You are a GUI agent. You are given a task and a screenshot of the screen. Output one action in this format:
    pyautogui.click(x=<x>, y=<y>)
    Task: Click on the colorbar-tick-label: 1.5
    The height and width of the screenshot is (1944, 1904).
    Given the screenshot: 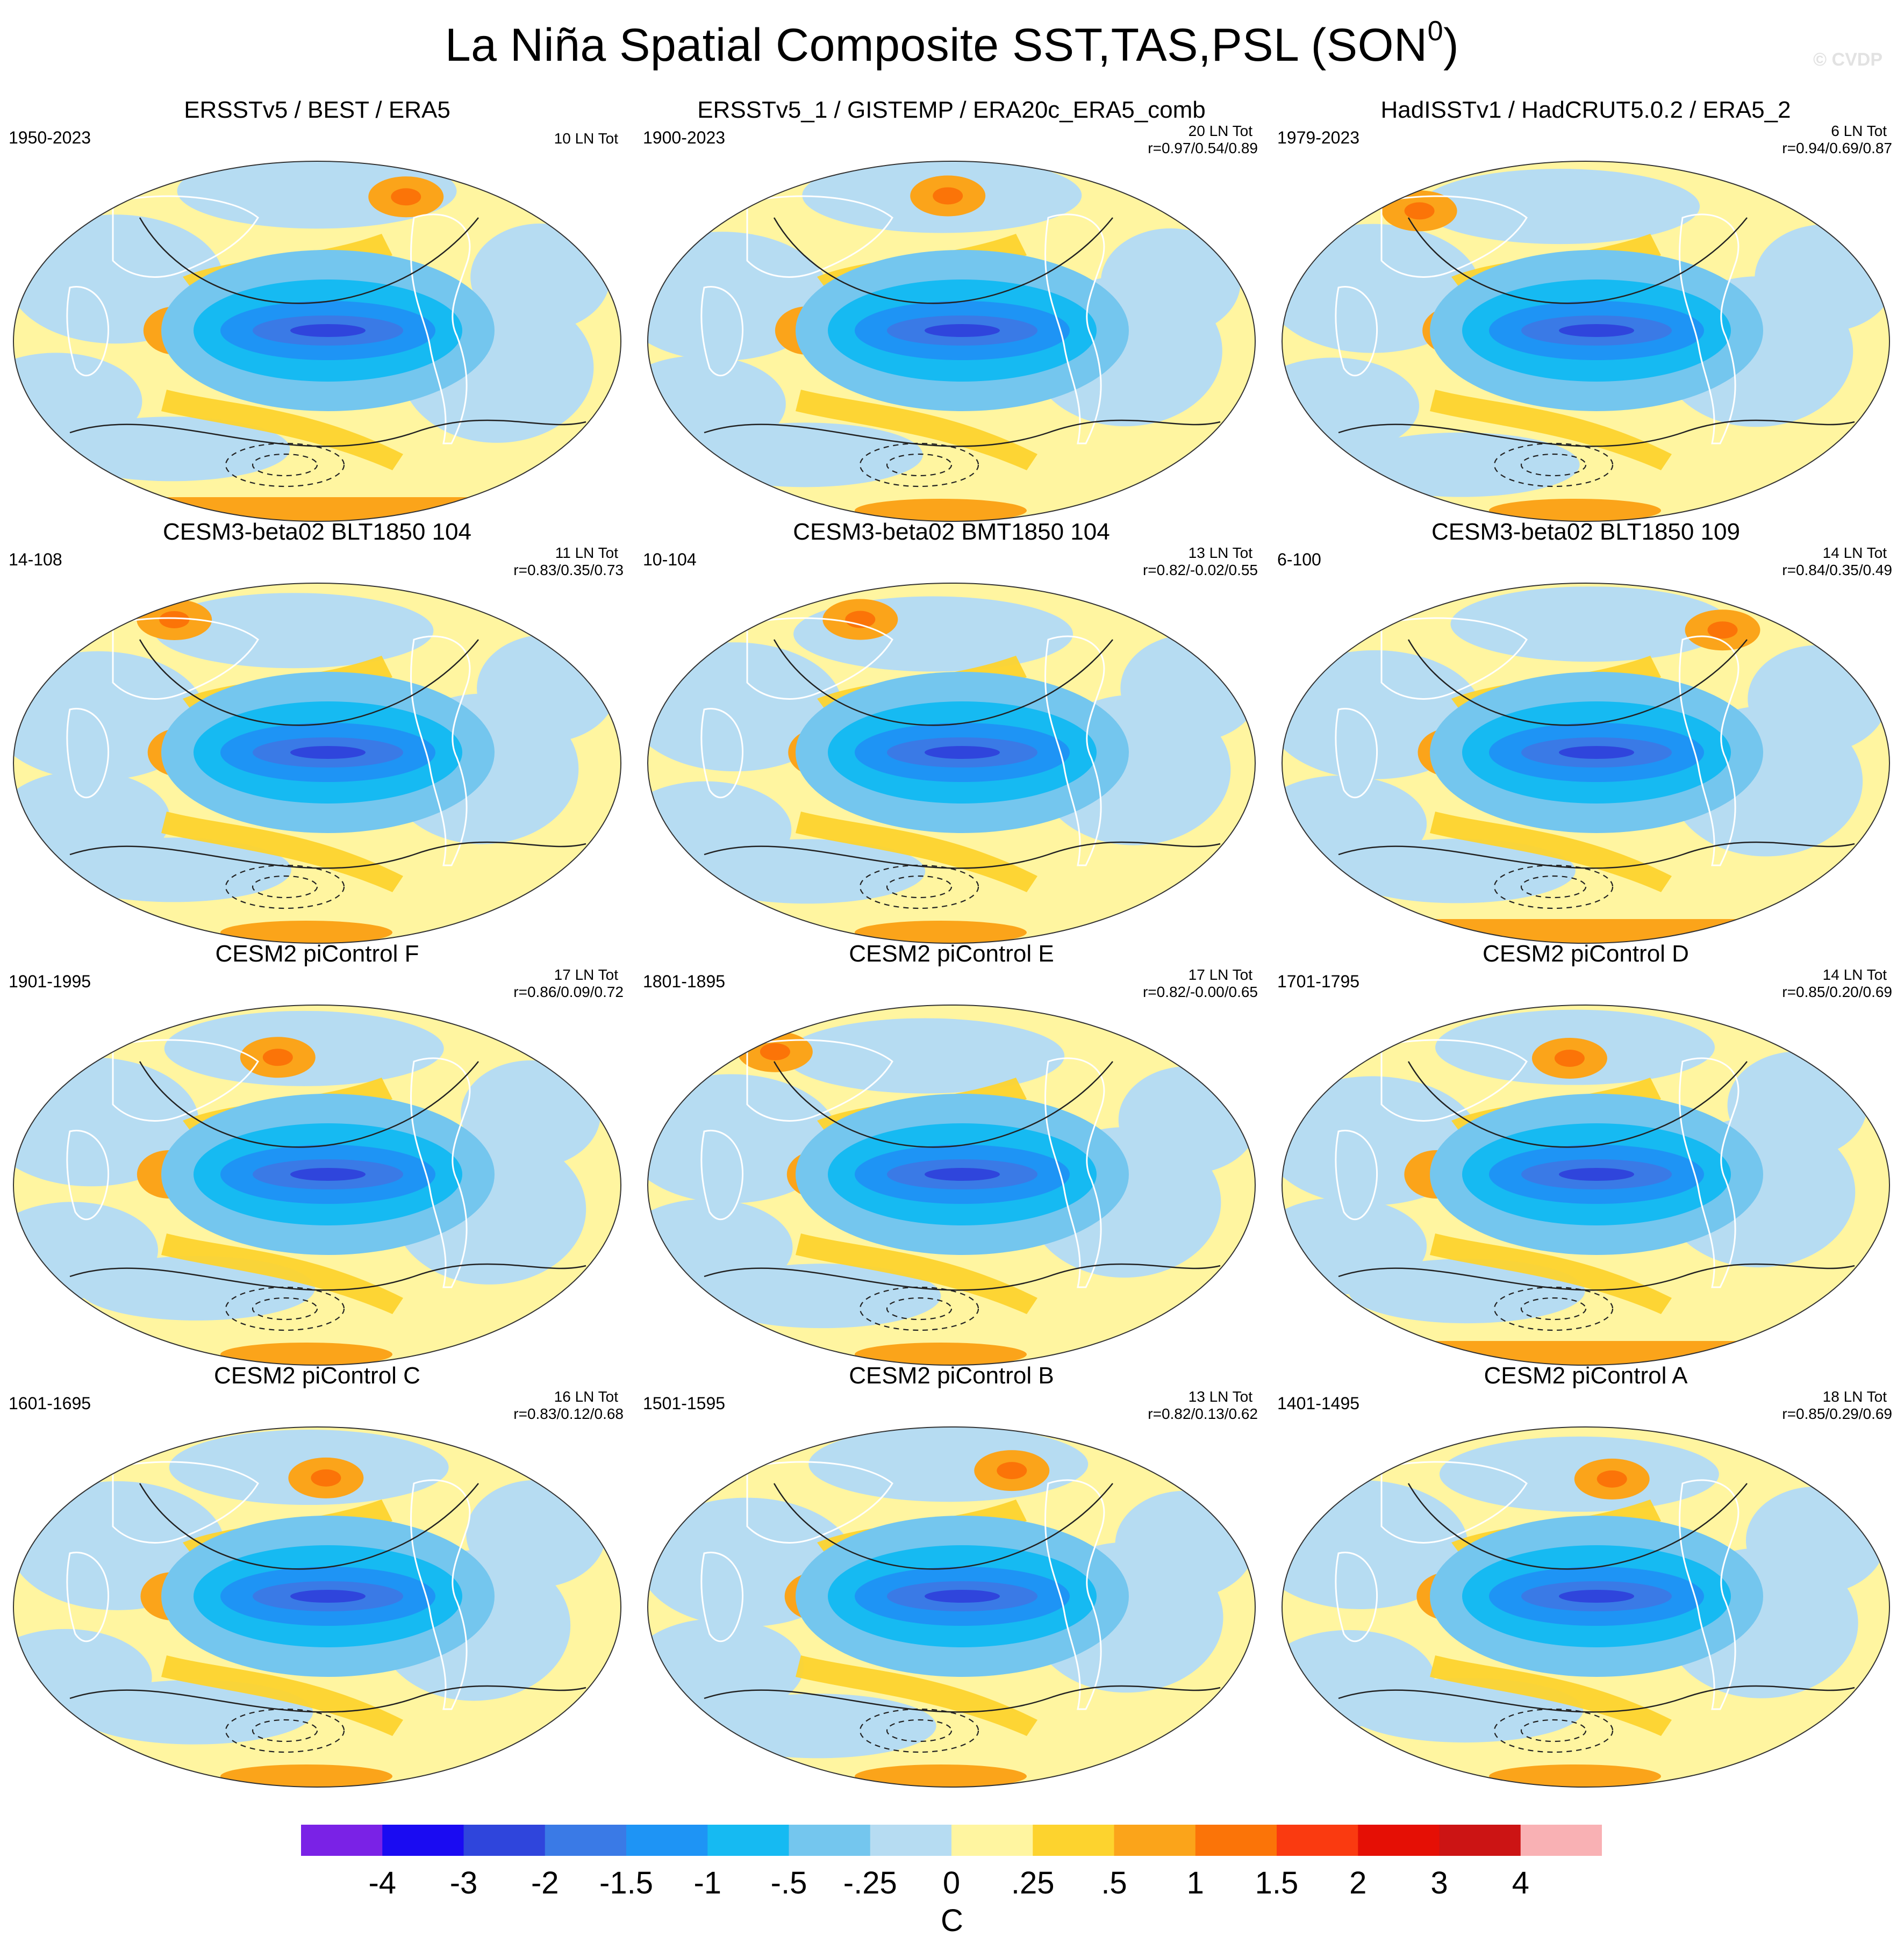 What is the action you would take?
    pyautogui.click(x=1277, y=1883)
    